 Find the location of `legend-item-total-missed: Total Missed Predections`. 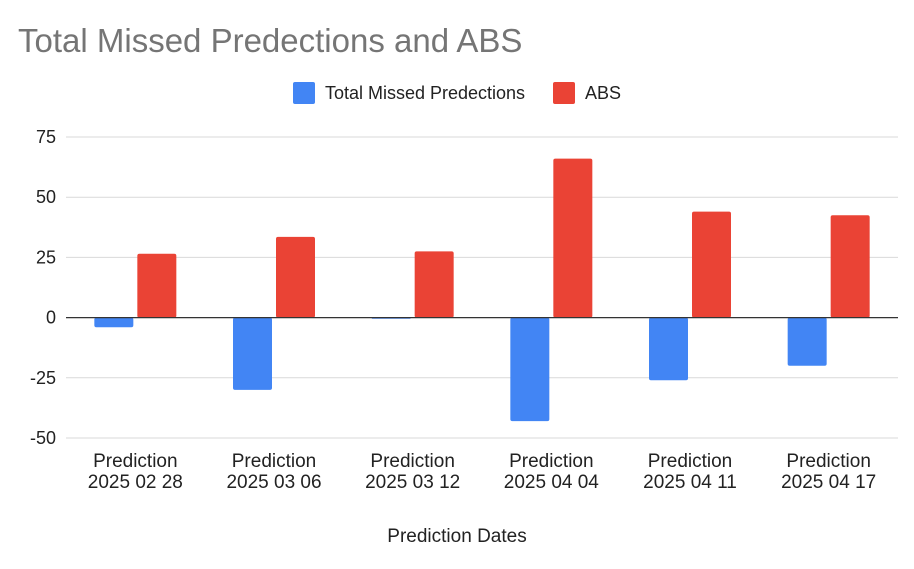

legend-item-total-missed: Total Missed Predections is located at coordinates (409, 93).